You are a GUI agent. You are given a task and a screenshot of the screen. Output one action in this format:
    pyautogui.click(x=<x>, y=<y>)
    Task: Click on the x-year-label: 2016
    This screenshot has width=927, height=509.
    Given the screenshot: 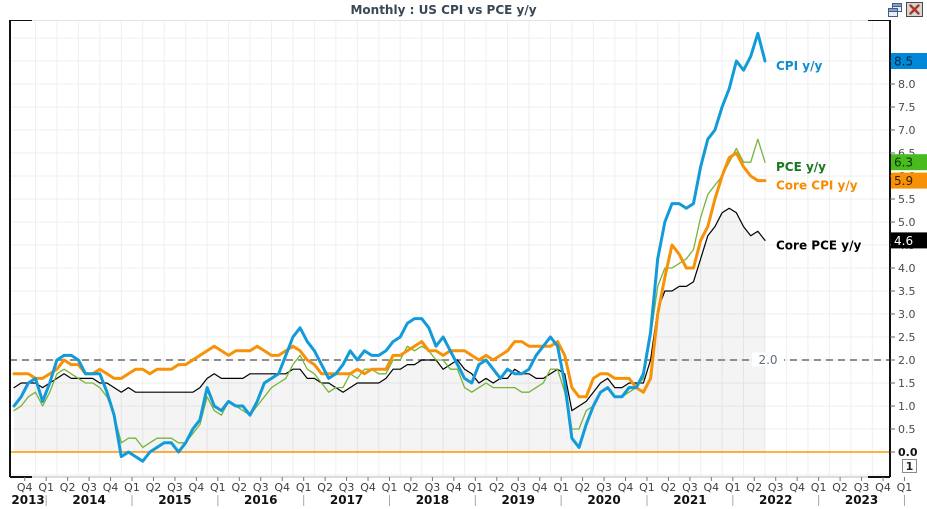 What is the action you would take?
    pyautogui.click(x=260, y=500)
    